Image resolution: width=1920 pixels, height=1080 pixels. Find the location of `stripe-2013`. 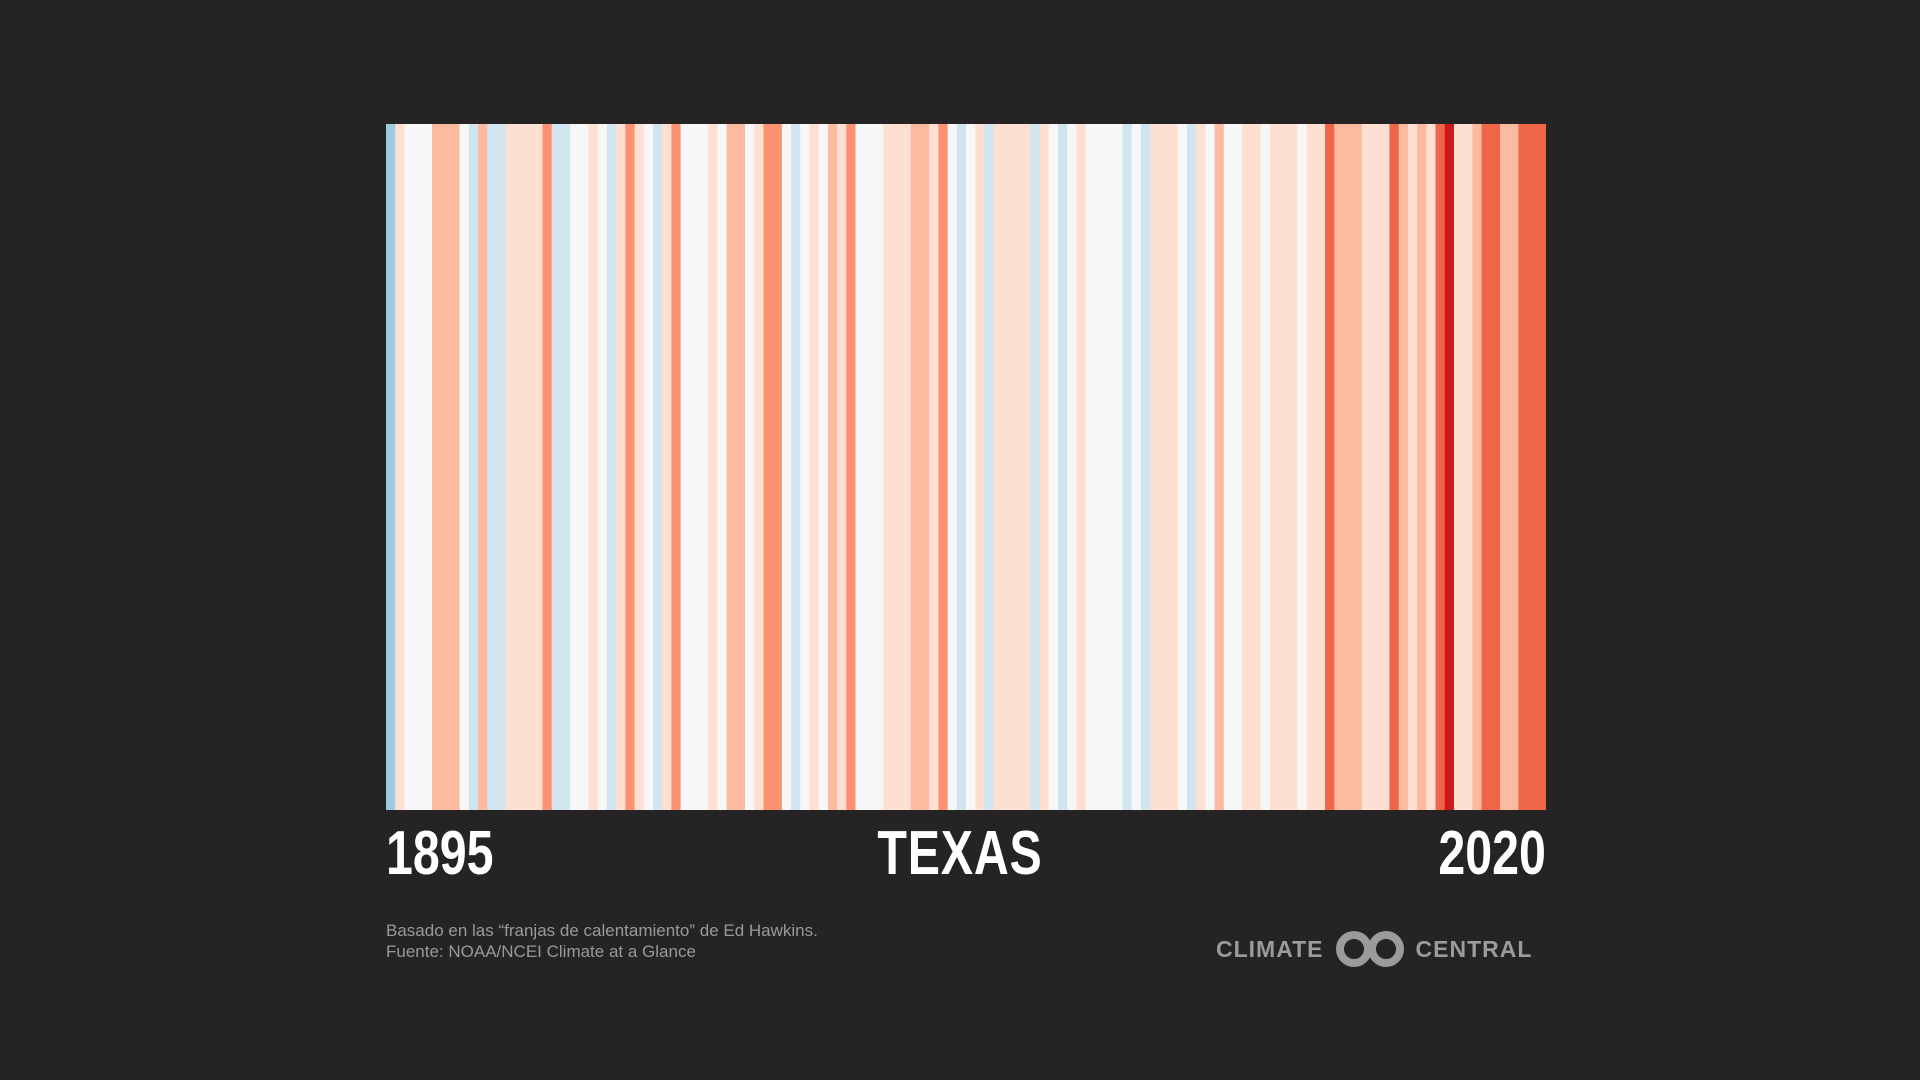

stripe-2013 is located at coordinates (1477, 467).